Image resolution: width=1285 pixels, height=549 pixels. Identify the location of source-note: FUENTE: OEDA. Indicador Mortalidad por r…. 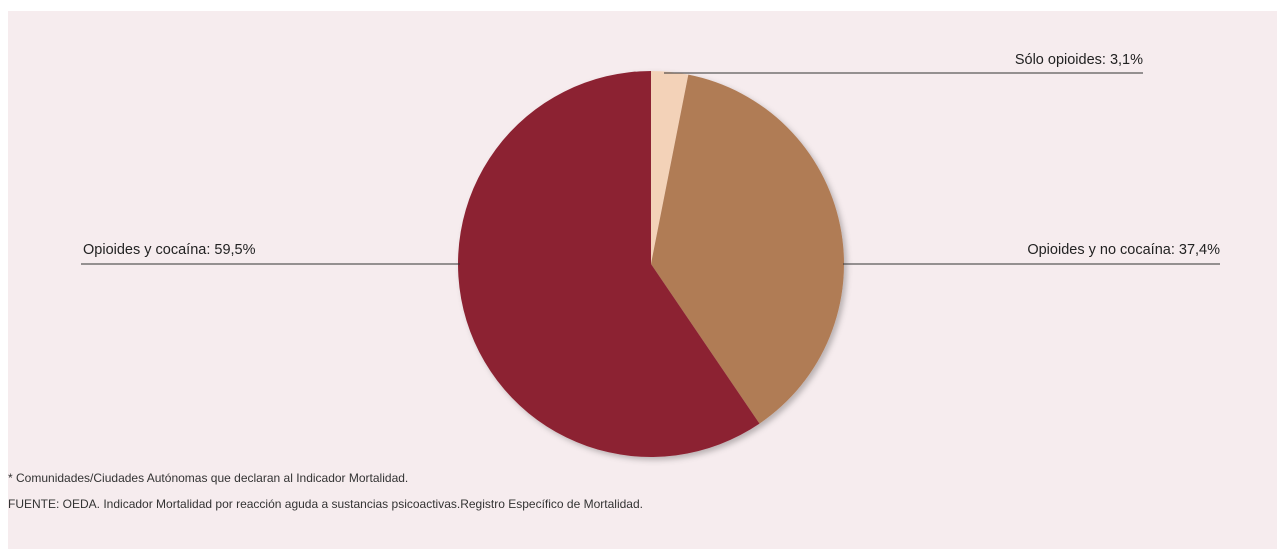
(325, 504).